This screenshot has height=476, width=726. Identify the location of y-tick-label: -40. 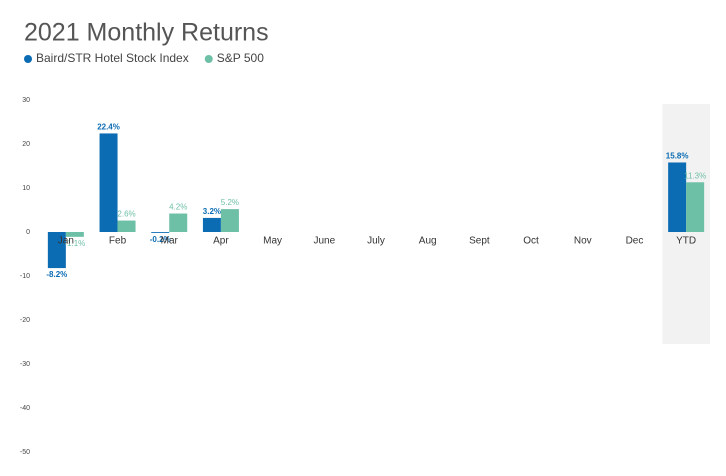
(25, 408).